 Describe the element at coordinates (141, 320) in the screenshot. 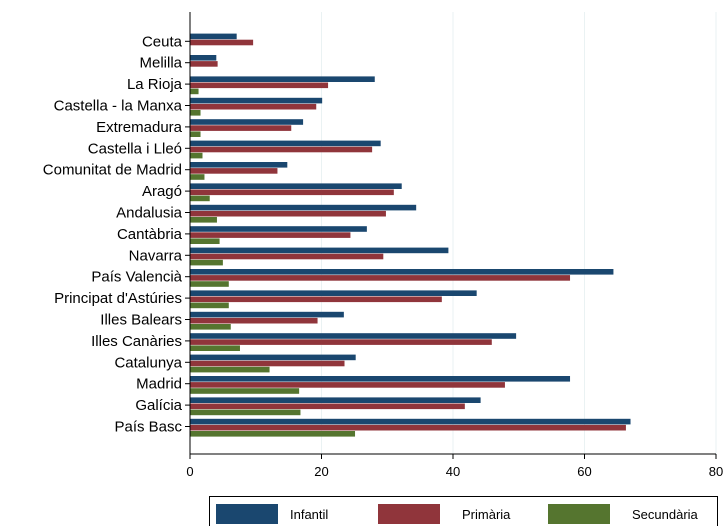

I see `category-label: Illes Balears` at that location.